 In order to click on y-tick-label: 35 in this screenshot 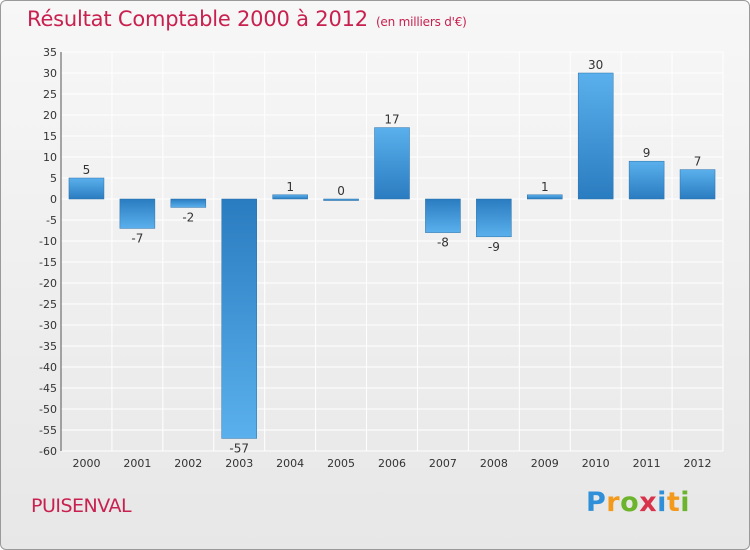, I will do `click(50, 52)`.